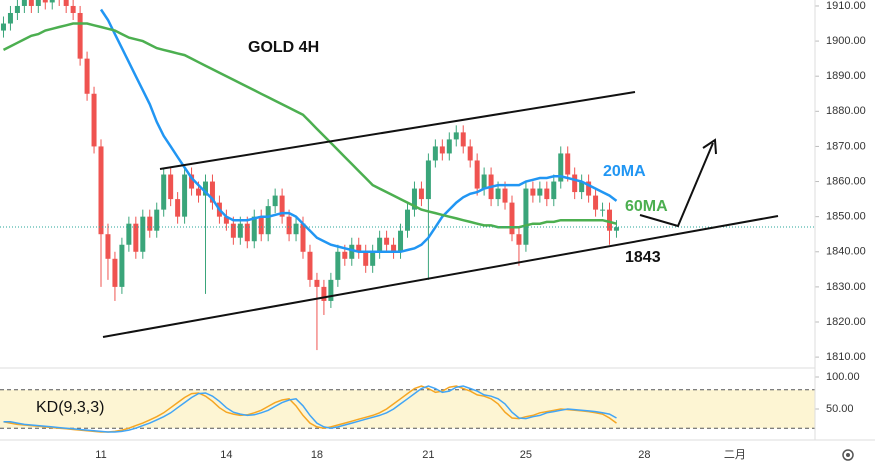  What do you see at coordinates (840, 409) in the screenshot?
I see `y-tick-label: 50.00` at bounding box center [840, 409].